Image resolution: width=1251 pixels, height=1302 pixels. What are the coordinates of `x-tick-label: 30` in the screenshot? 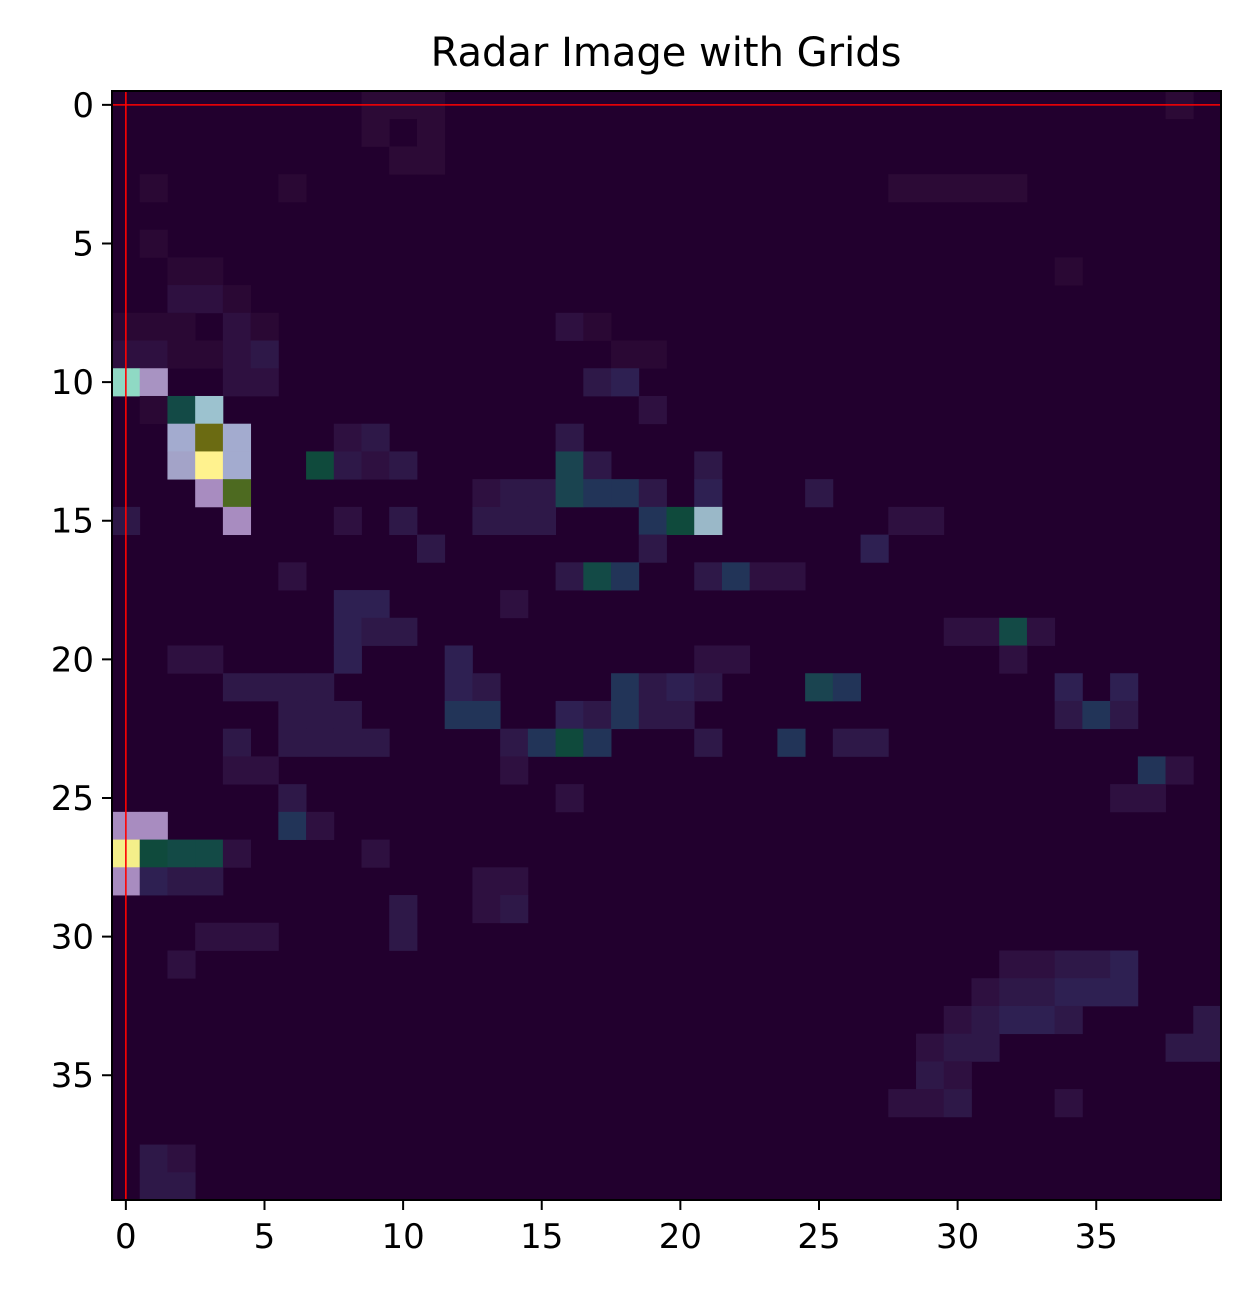 It's located at (957, 1237).